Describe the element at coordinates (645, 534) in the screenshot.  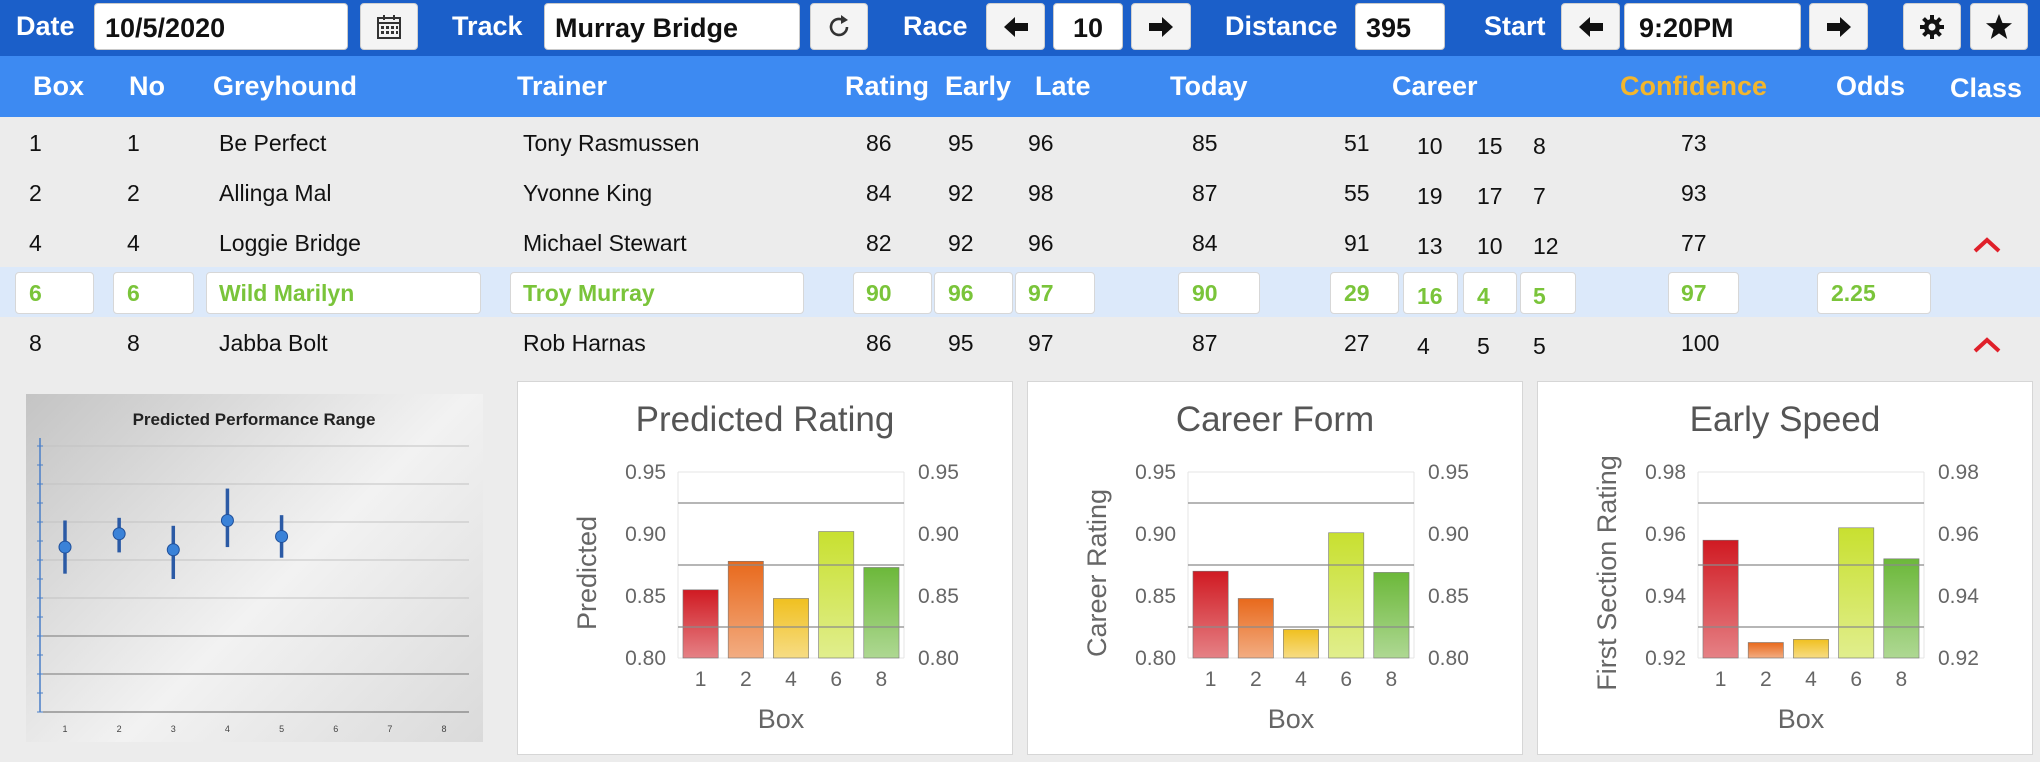
I see `y-tick-label-left: 0.90` at that location.